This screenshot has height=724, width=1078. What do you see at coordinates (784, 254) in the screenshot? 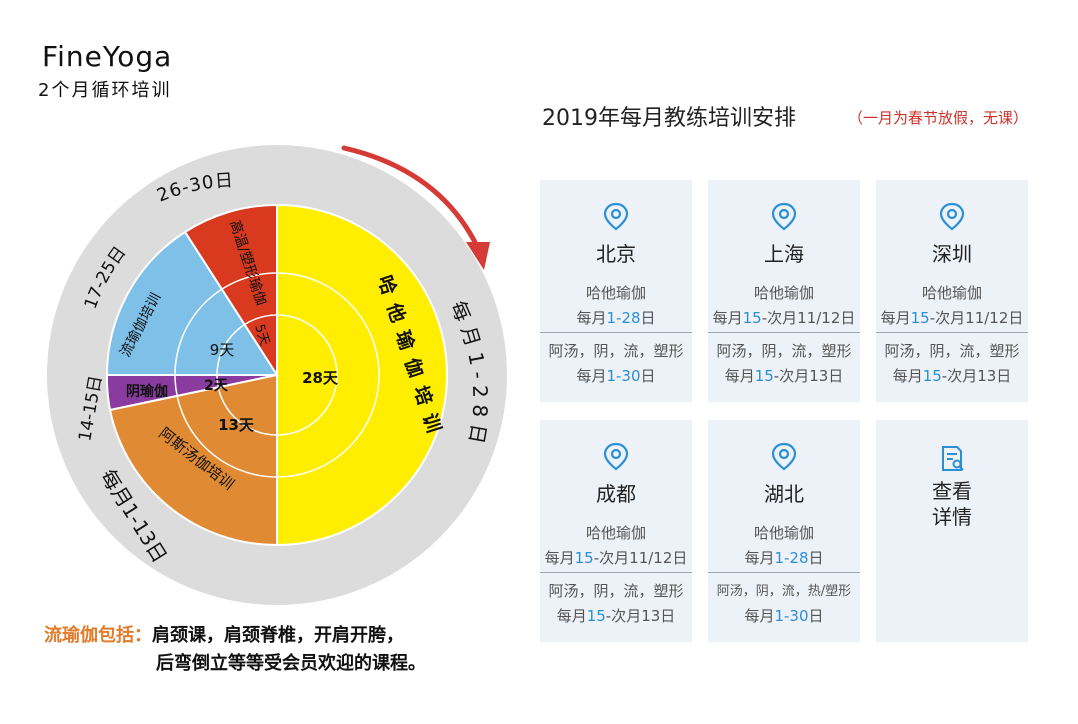
I see `city-name: 上海` at bounding box center [784, 254].